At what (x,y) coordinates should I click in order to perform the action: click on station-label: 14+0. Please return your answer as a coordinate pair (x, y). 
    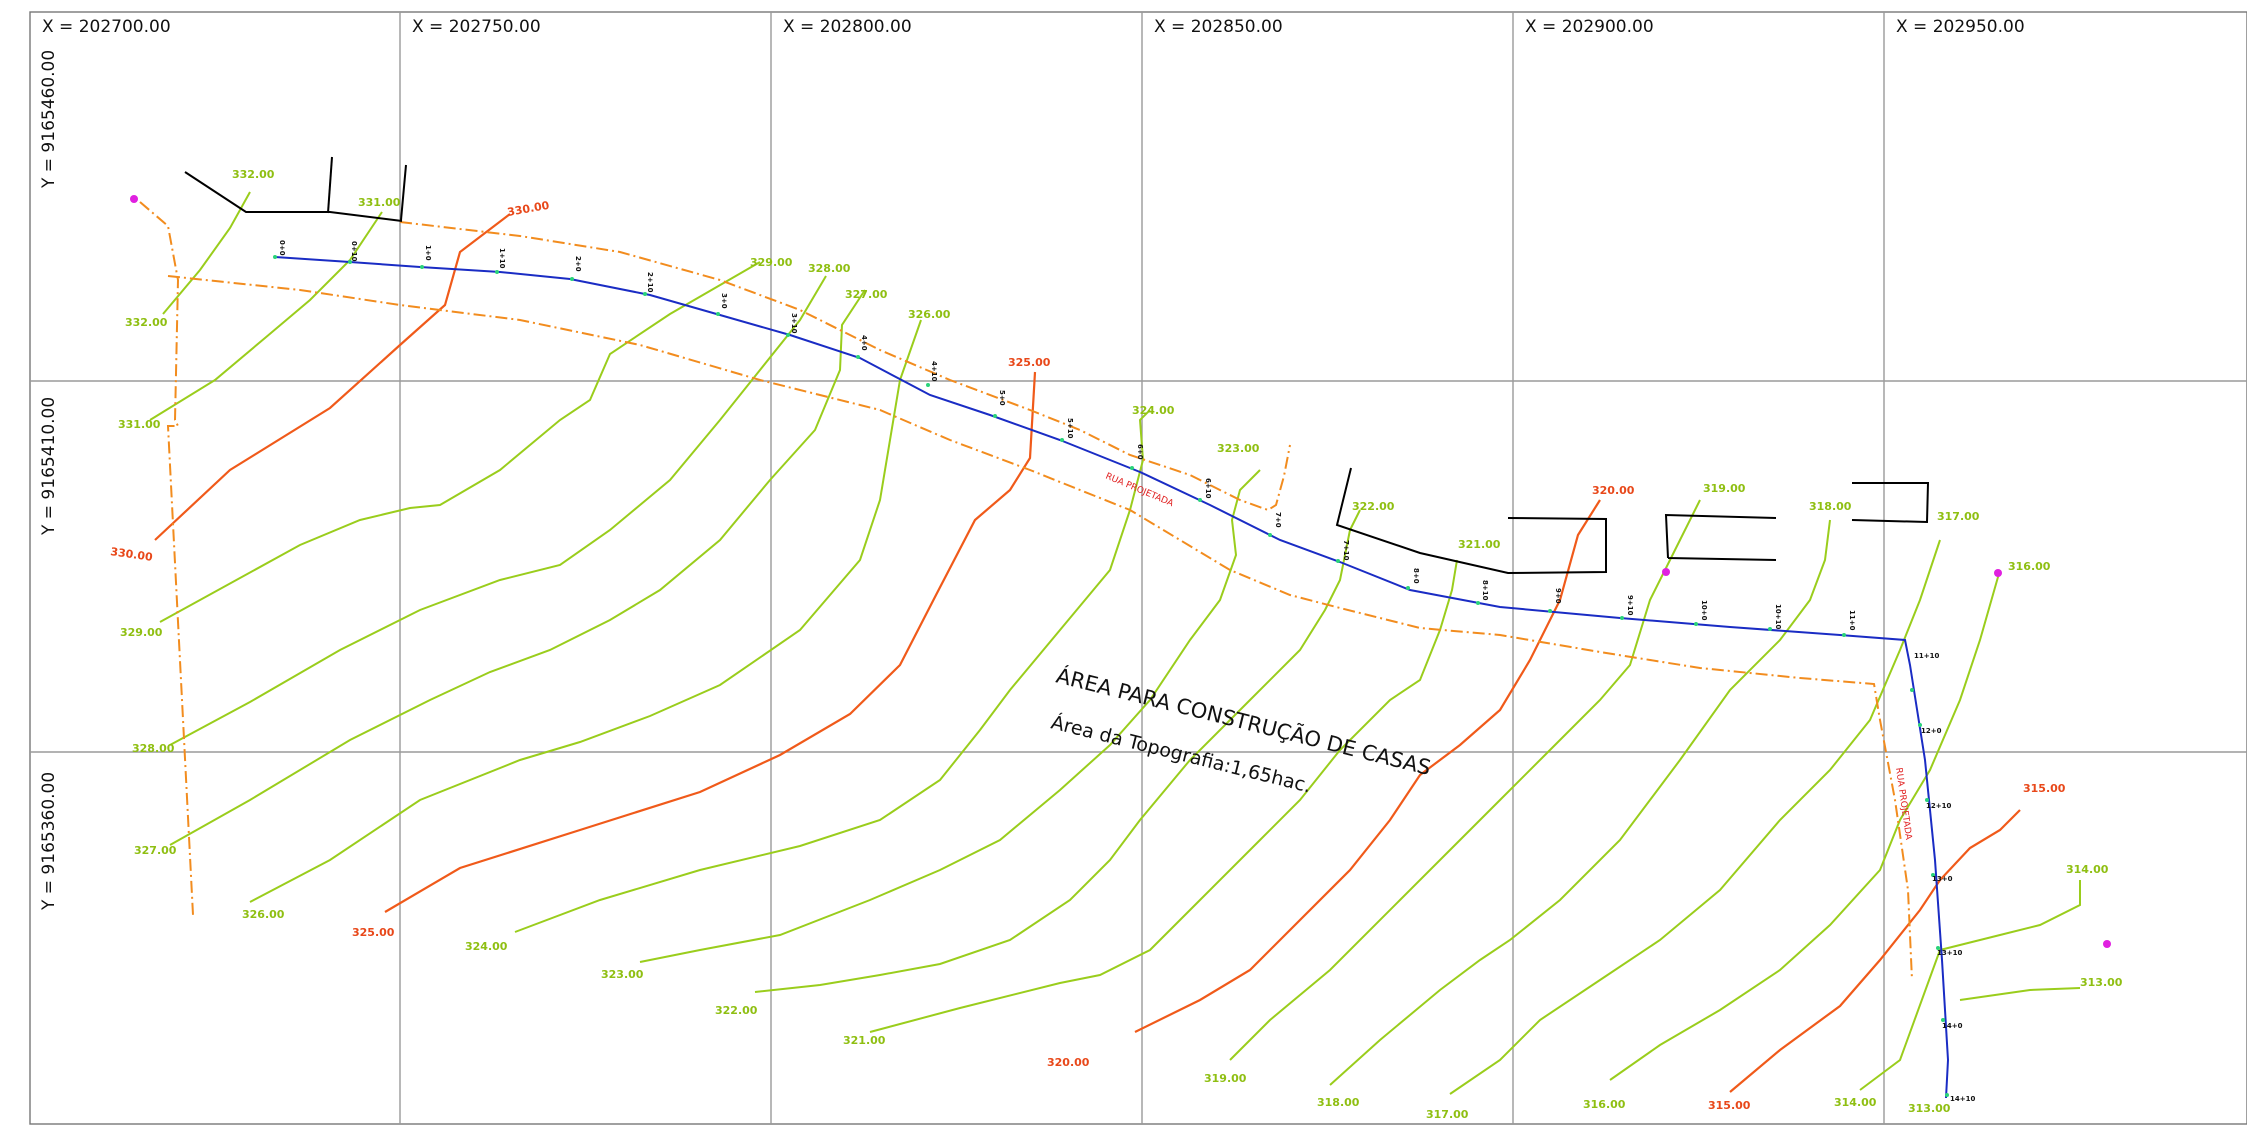
    Looking at the image, I should click on (1952, 1026).